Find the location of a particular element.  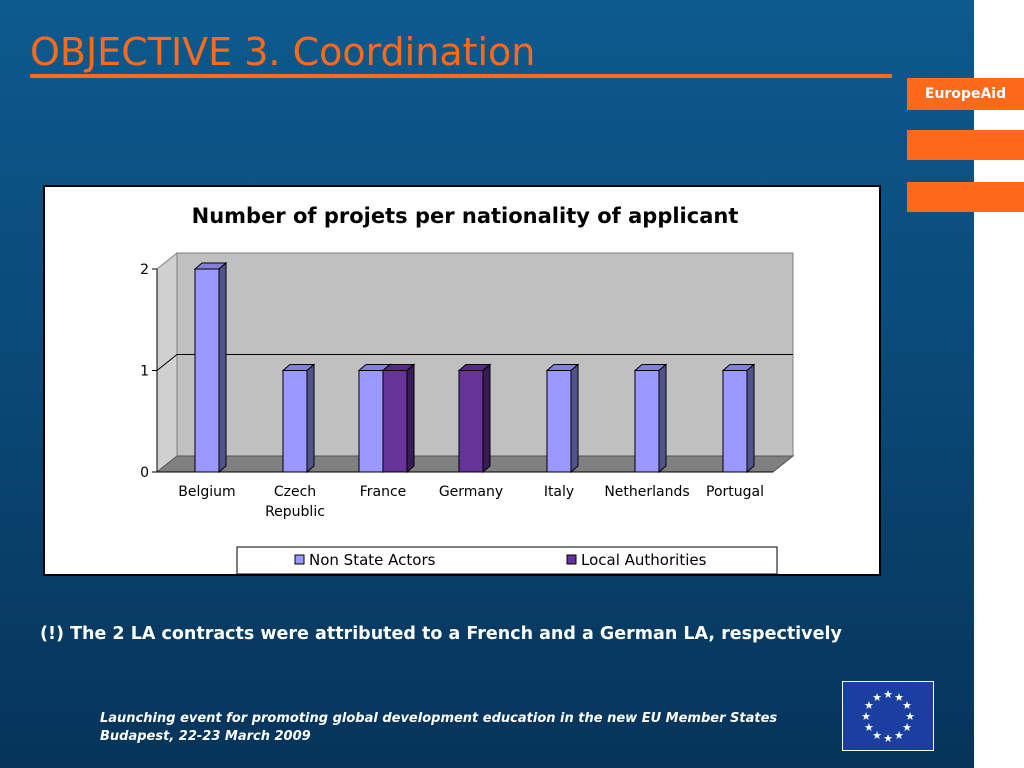

gridline-side is located at coordinates (167, 362).